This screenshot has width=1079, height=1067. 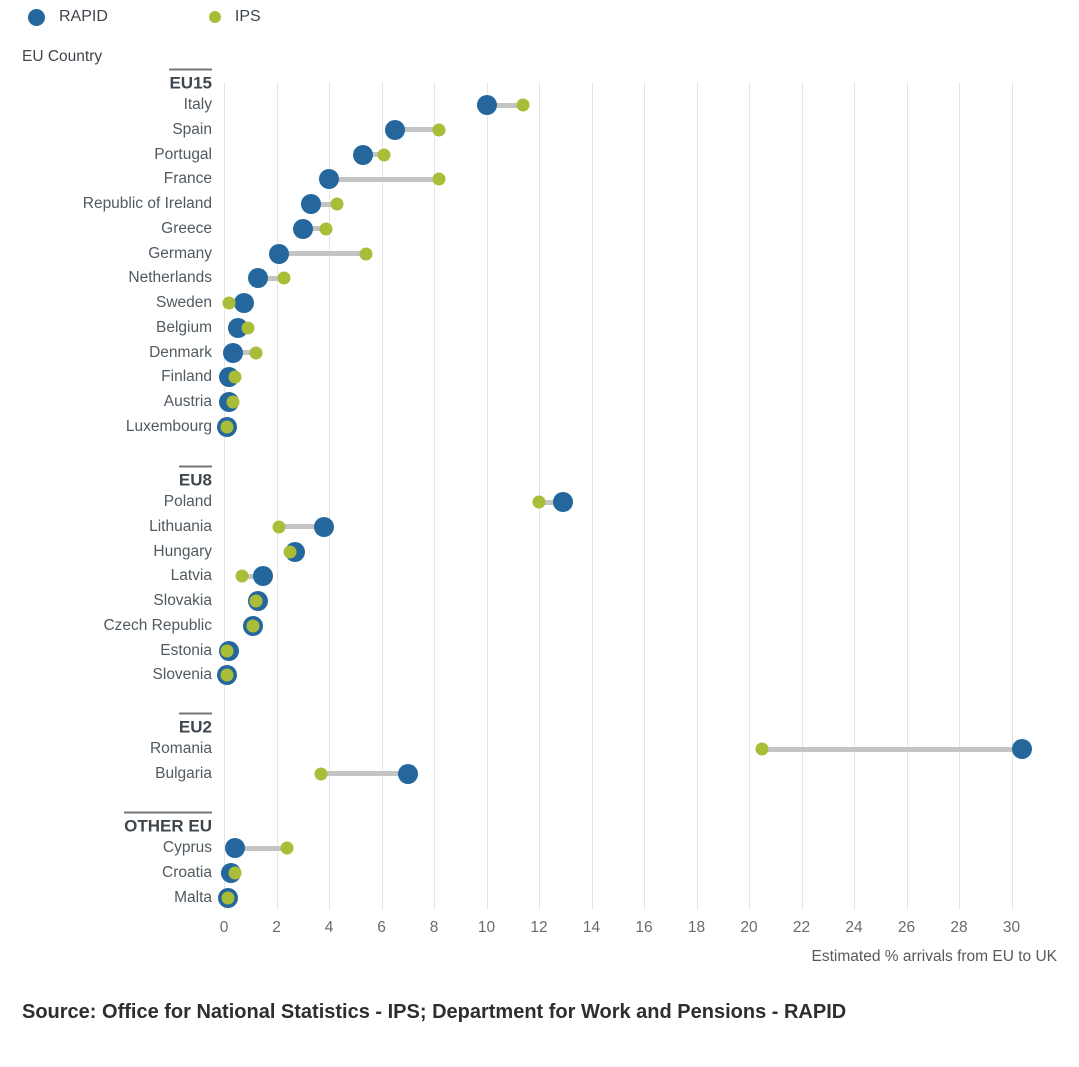 What do you see at coordinates (801, 927) in the screenshot?
I see `x-tick-label: 22` at bounding box center [801, 927].